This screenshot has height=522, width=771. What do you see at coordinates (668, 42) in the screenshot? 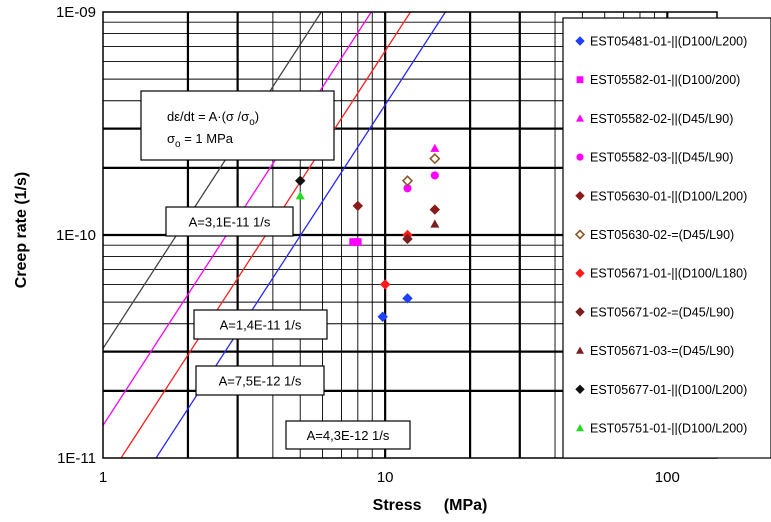
I see `legend-label-0: EST05481-01-||(D100/L200)` at bounding box center [668, 42].